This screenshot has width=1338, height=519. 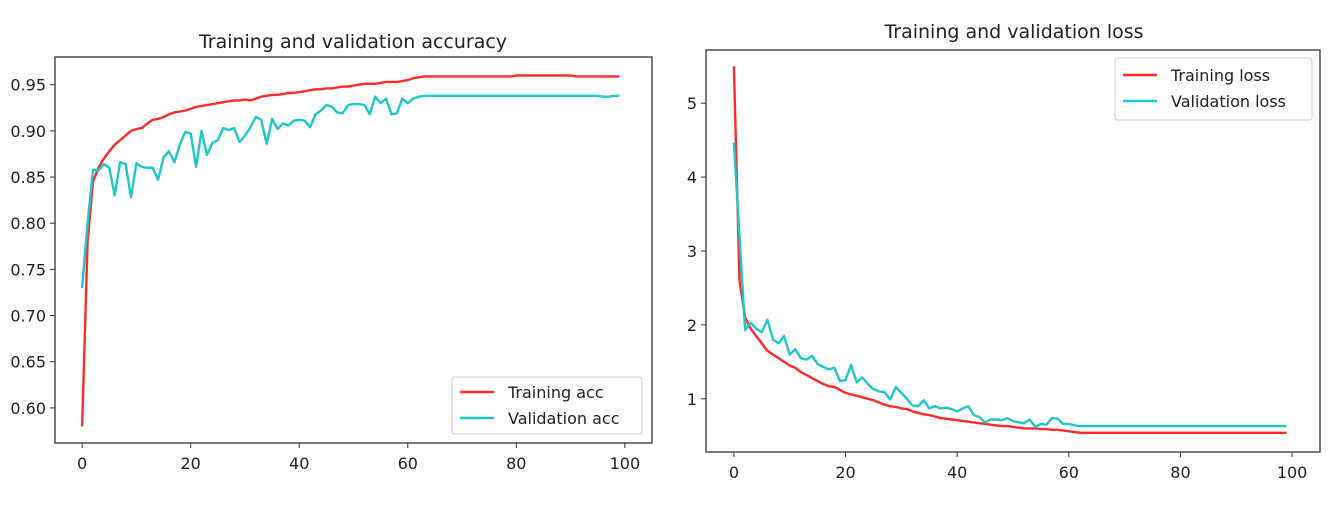 I want to click on chart-title: Training and validation loss, so click(x=1013, y=32).